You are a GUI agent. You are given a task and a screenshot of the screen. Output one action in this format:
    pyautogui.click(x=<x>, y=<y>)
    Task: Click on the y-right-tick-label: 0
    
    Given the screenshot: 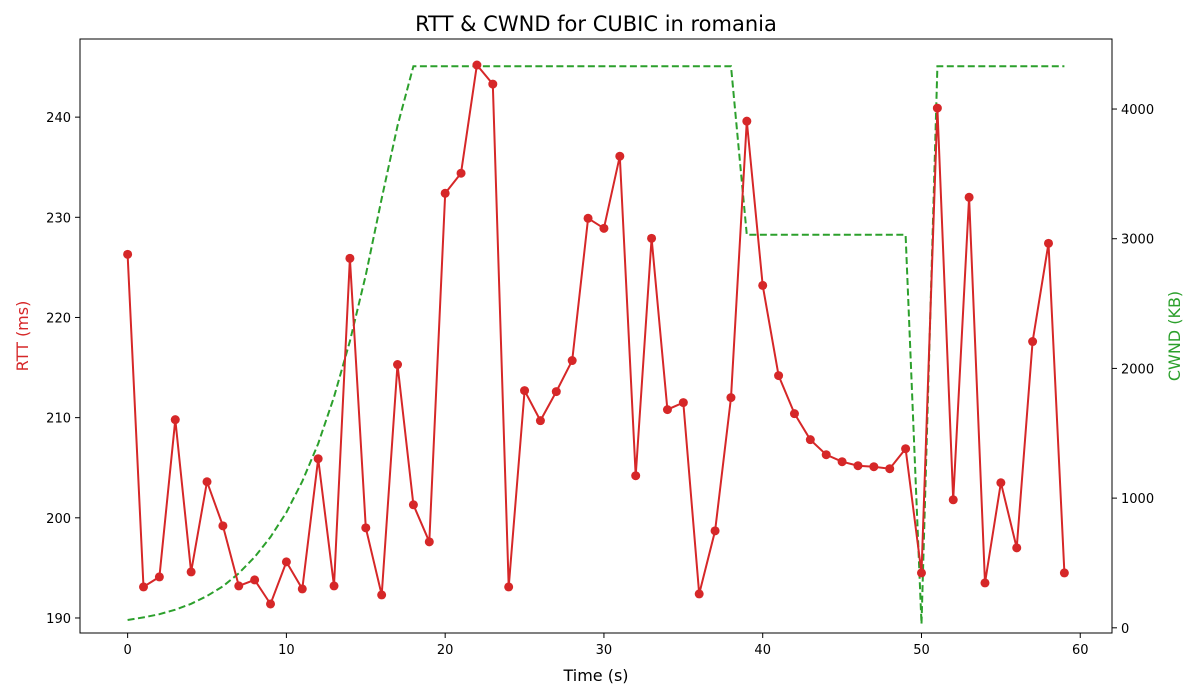 What is the action you would take?
    pyautogui.click(x=1125, y=629)
    